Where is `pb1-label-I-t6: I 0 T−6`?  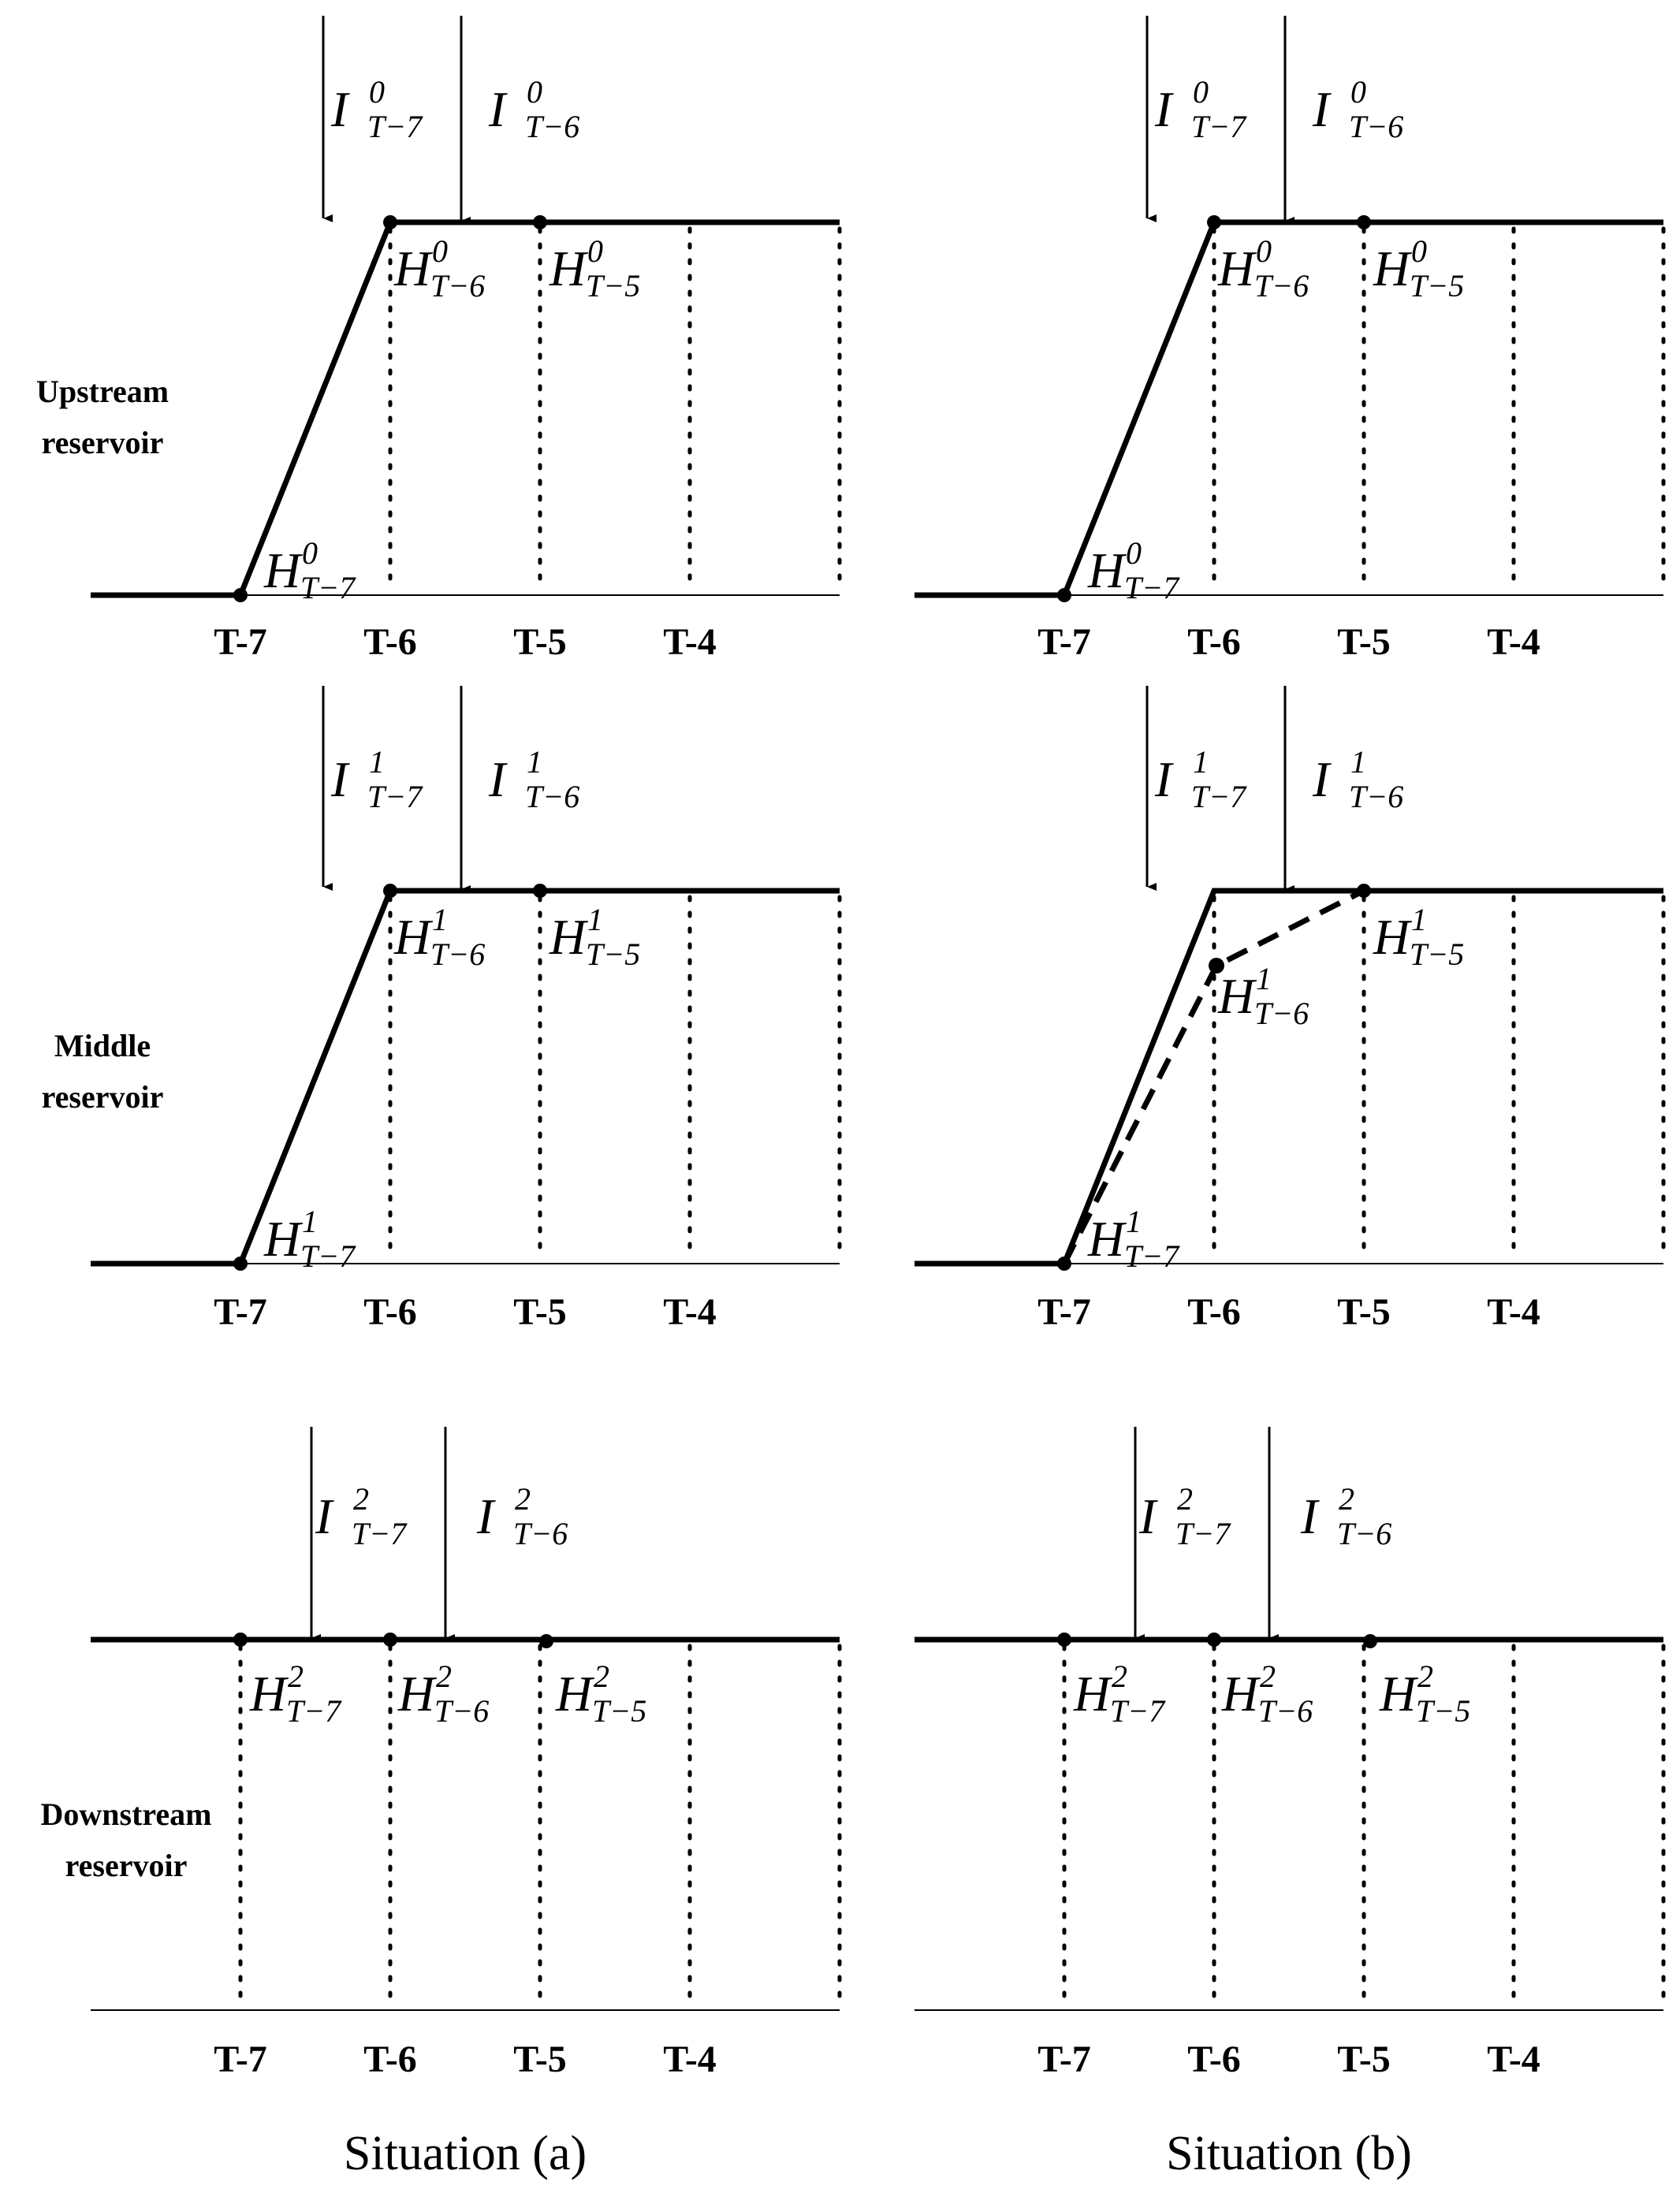 pb1-label-I-t6: I 0 T−6 is located at coordinates (1357, 109).